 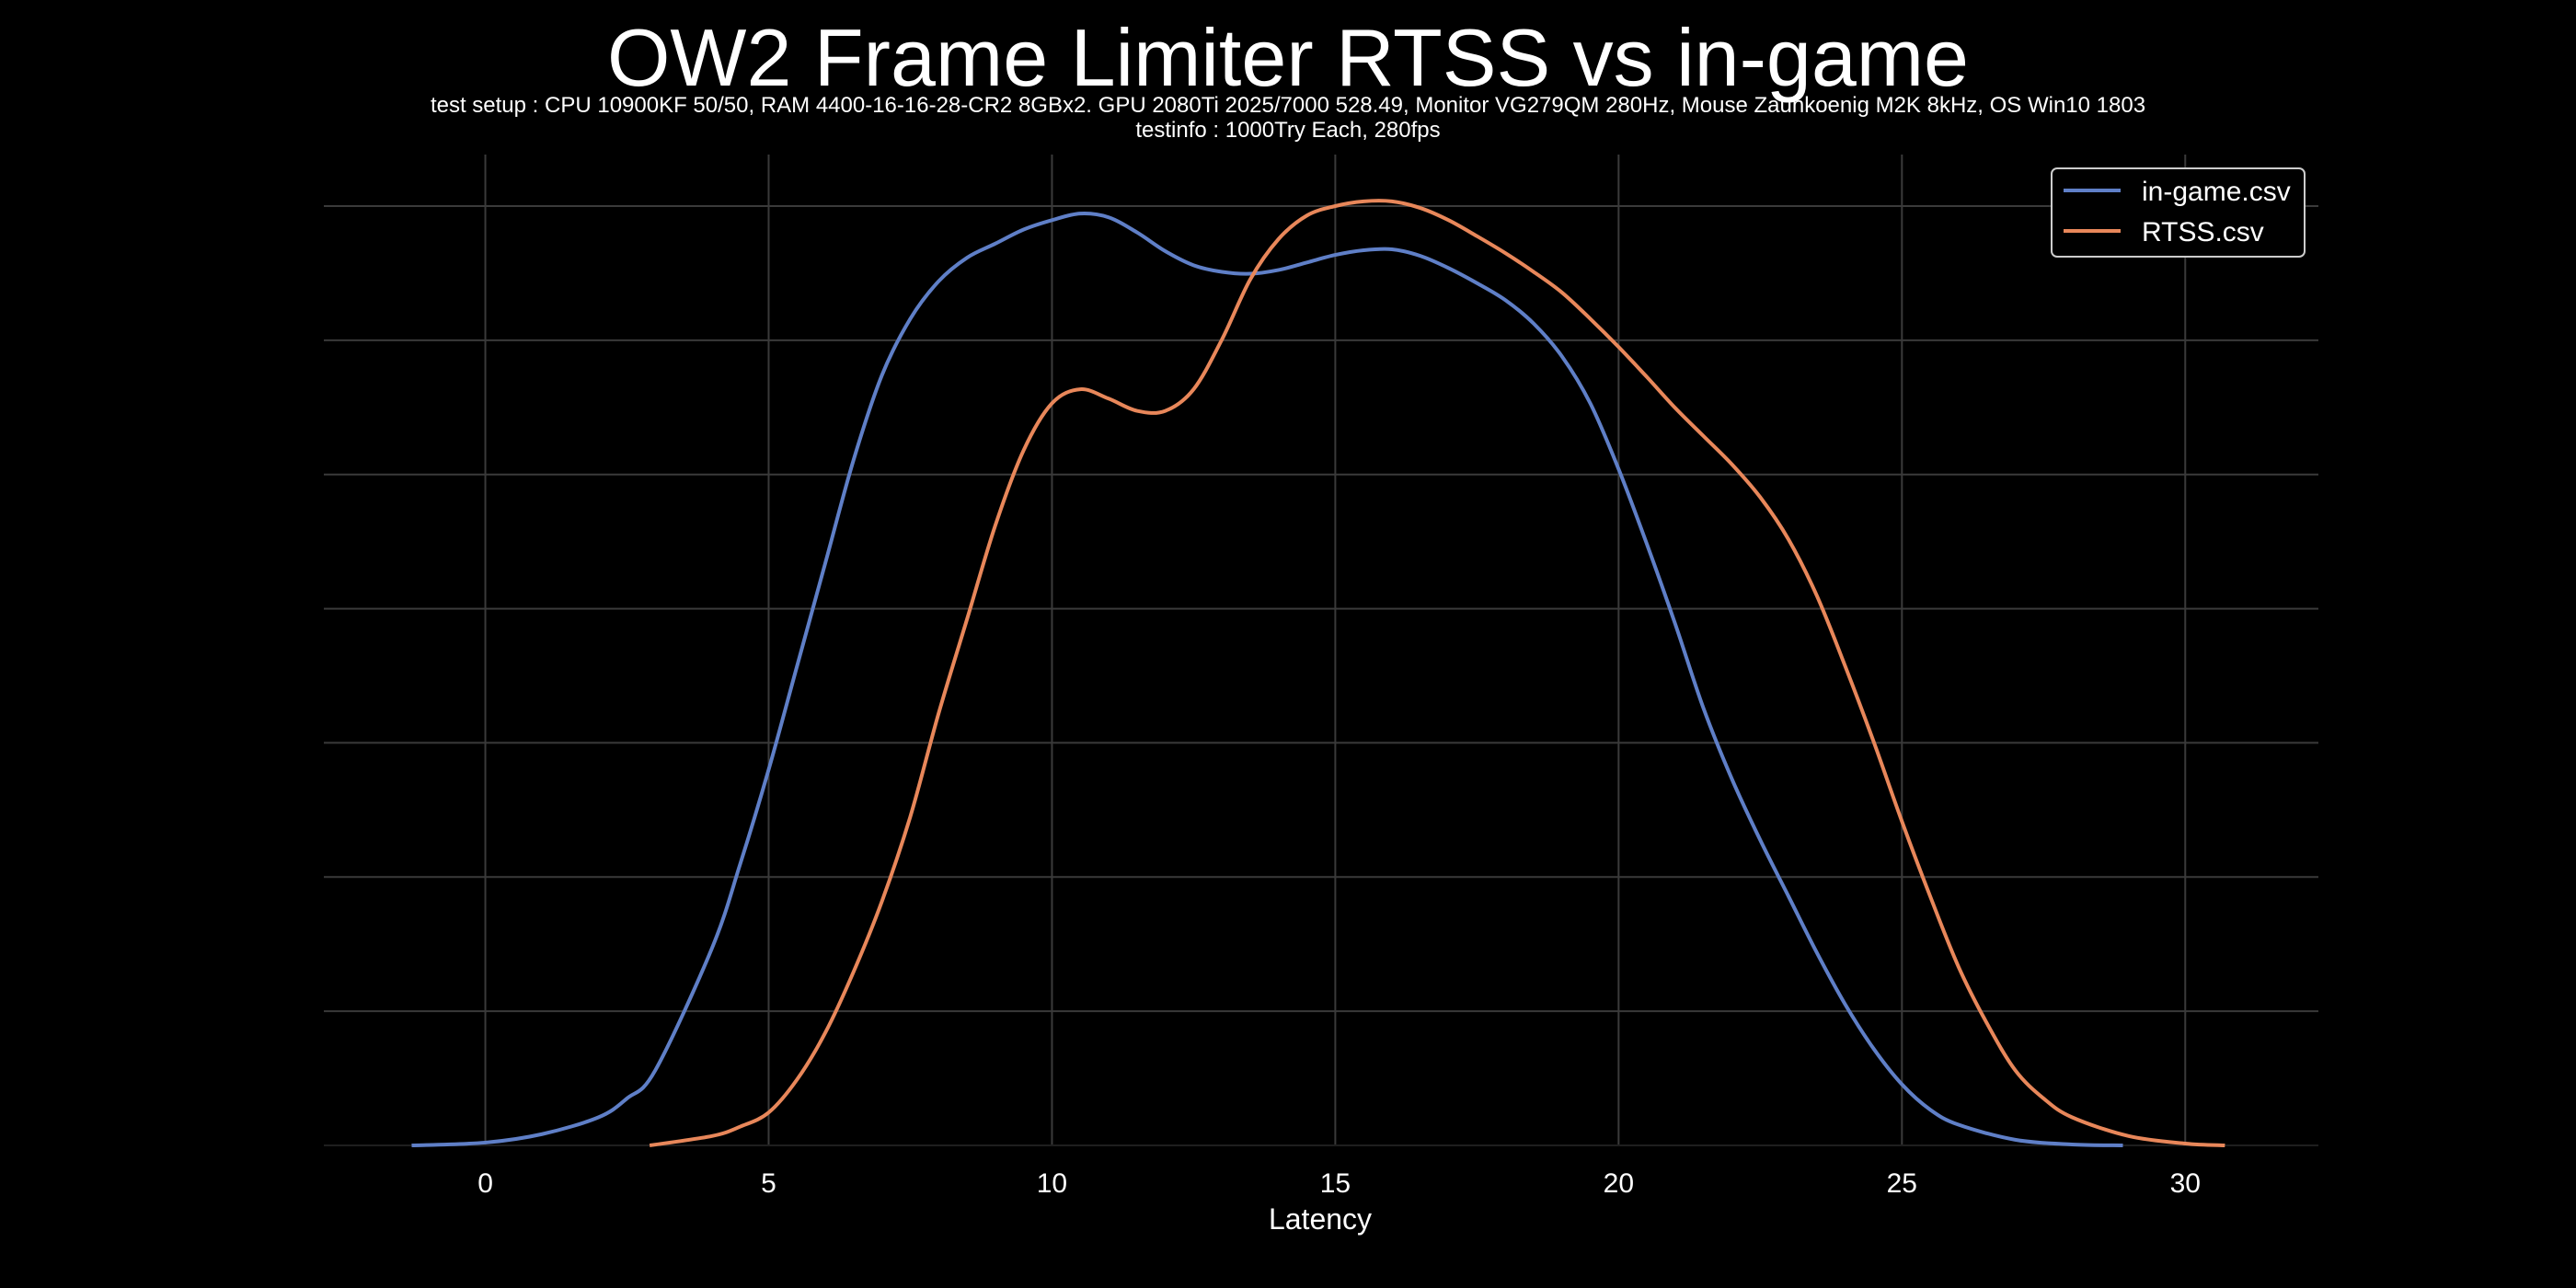 I want to click on x-tick-label-1: 5, so click(x=768, y=1183).